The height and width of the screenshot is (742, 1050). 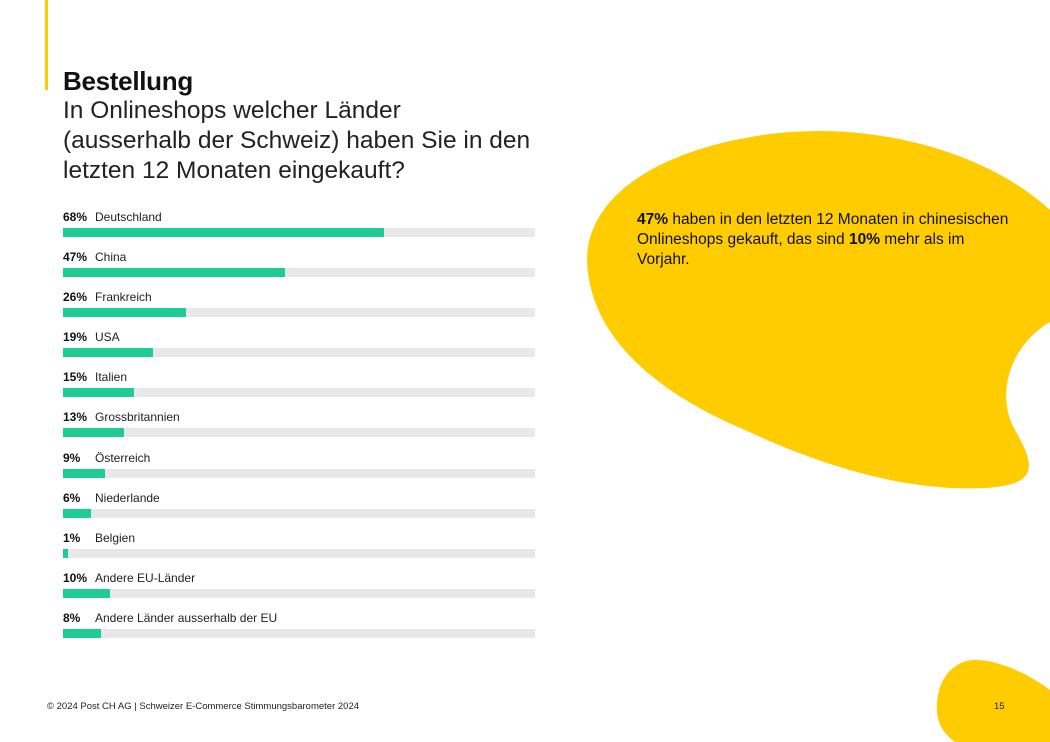 What do you see at coordinates (72, 537) in the screenshot?
I see `bar-value-label: 1%` at bounding box center [72, 537].